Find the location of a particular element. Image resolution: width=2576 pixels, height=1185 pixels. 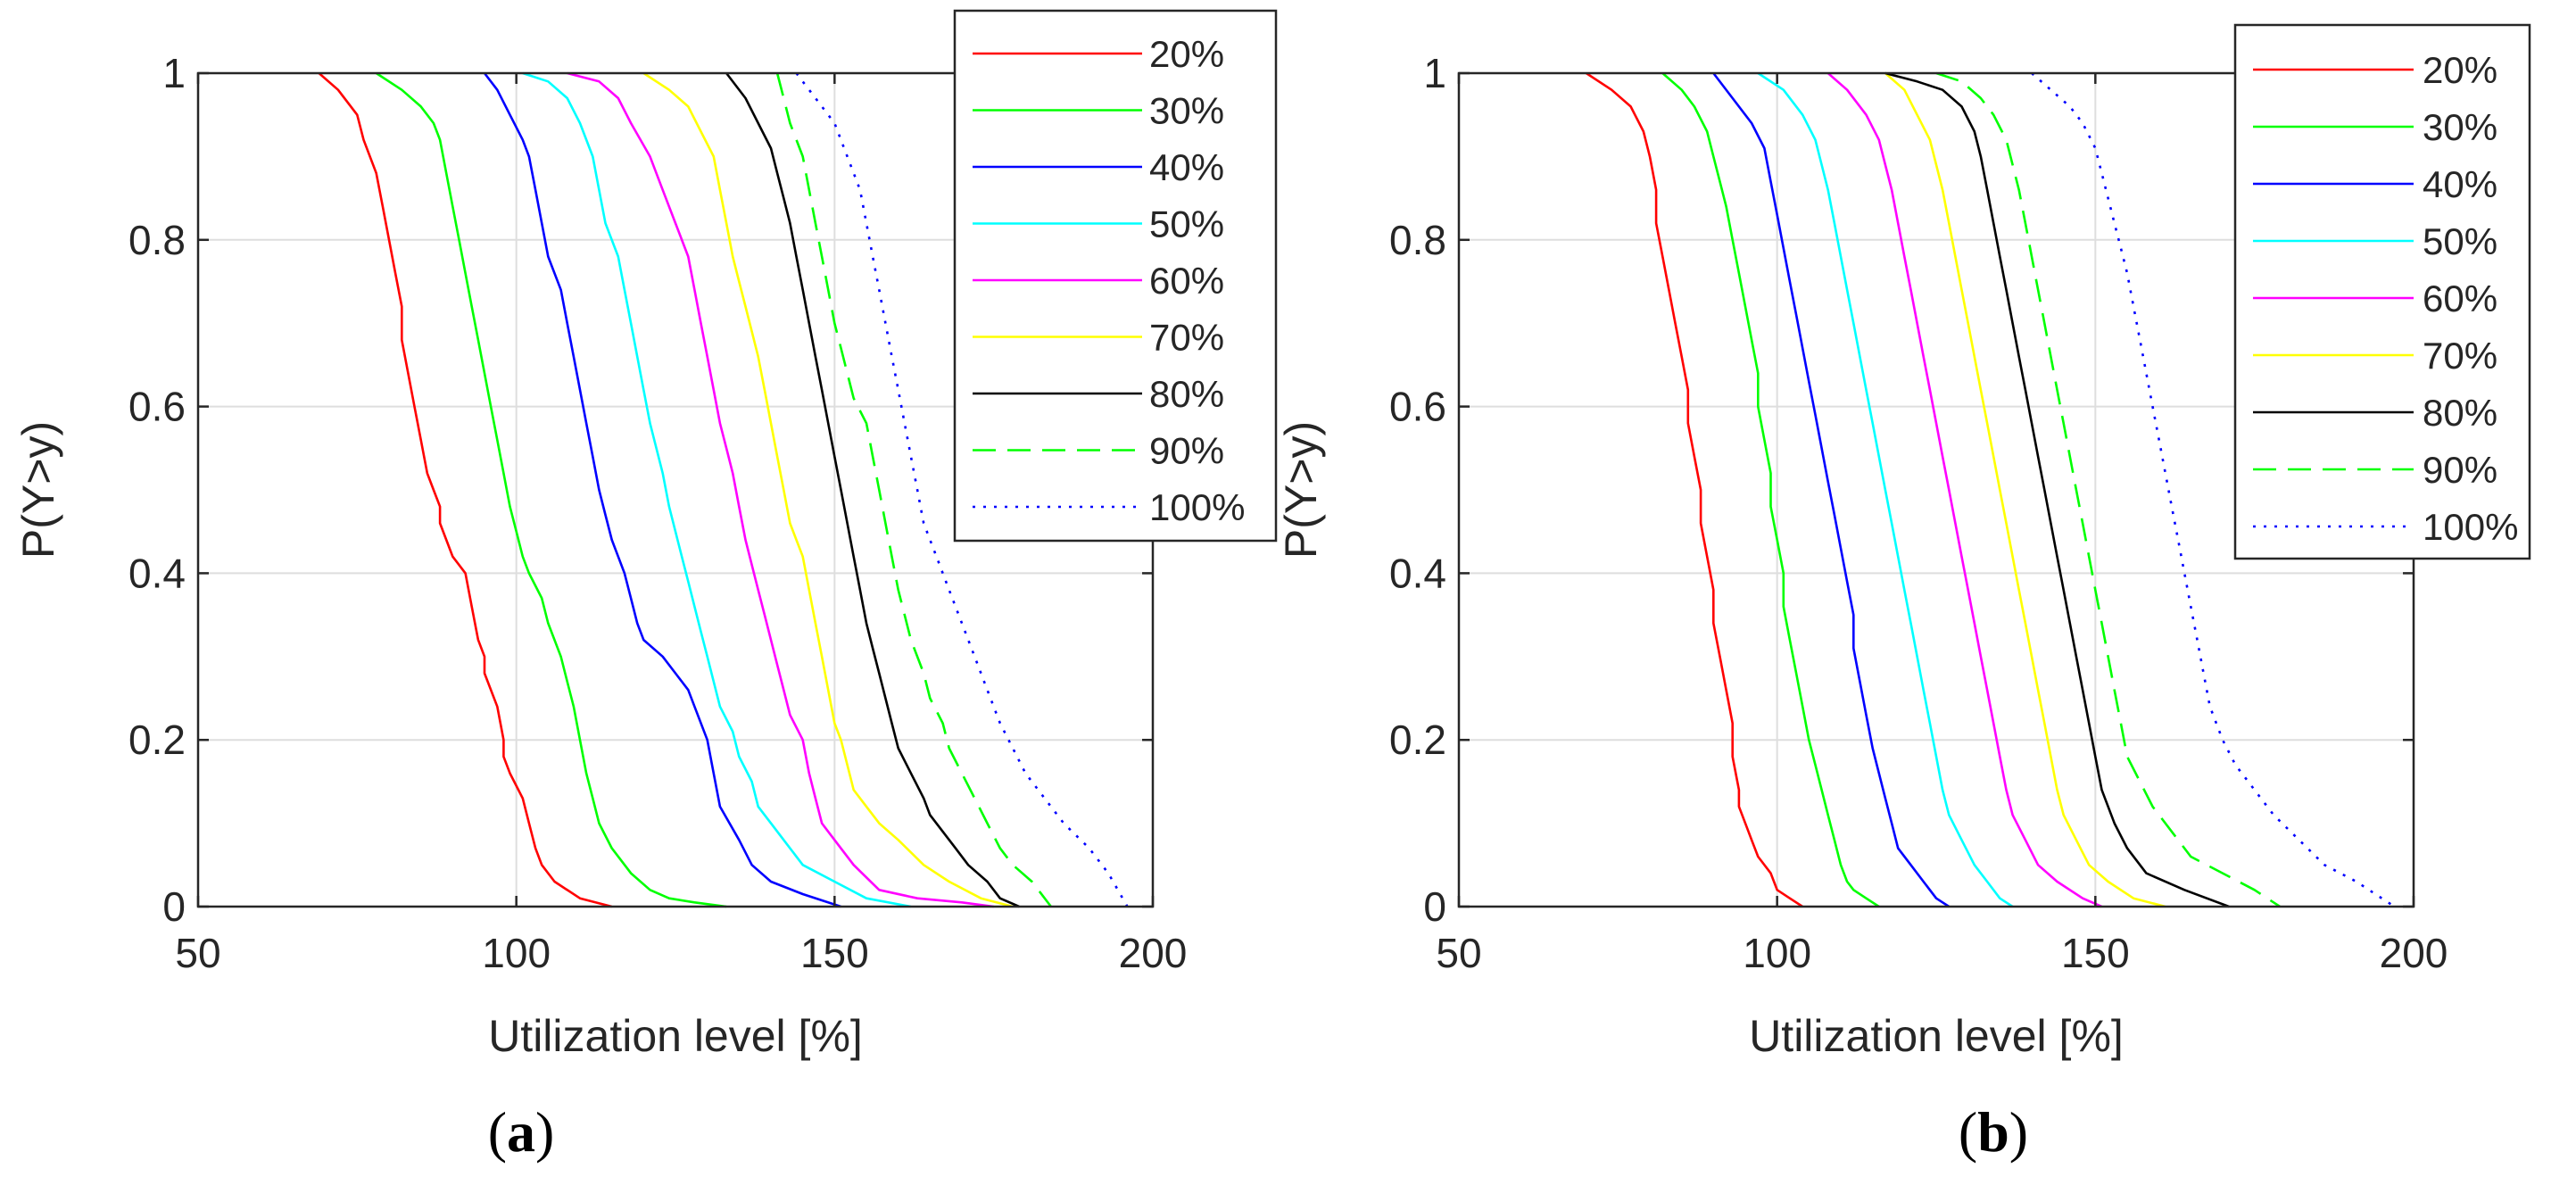

panel-label-b: (b) is located at coordinates (1994, 1132).